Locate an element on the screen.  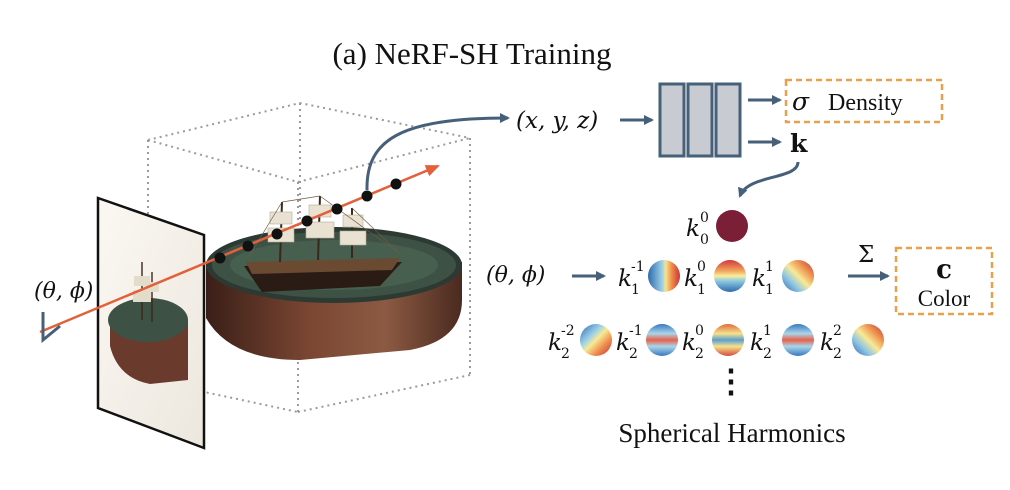
coef-k20: k 0 2 is located at coordinates (693, 342).